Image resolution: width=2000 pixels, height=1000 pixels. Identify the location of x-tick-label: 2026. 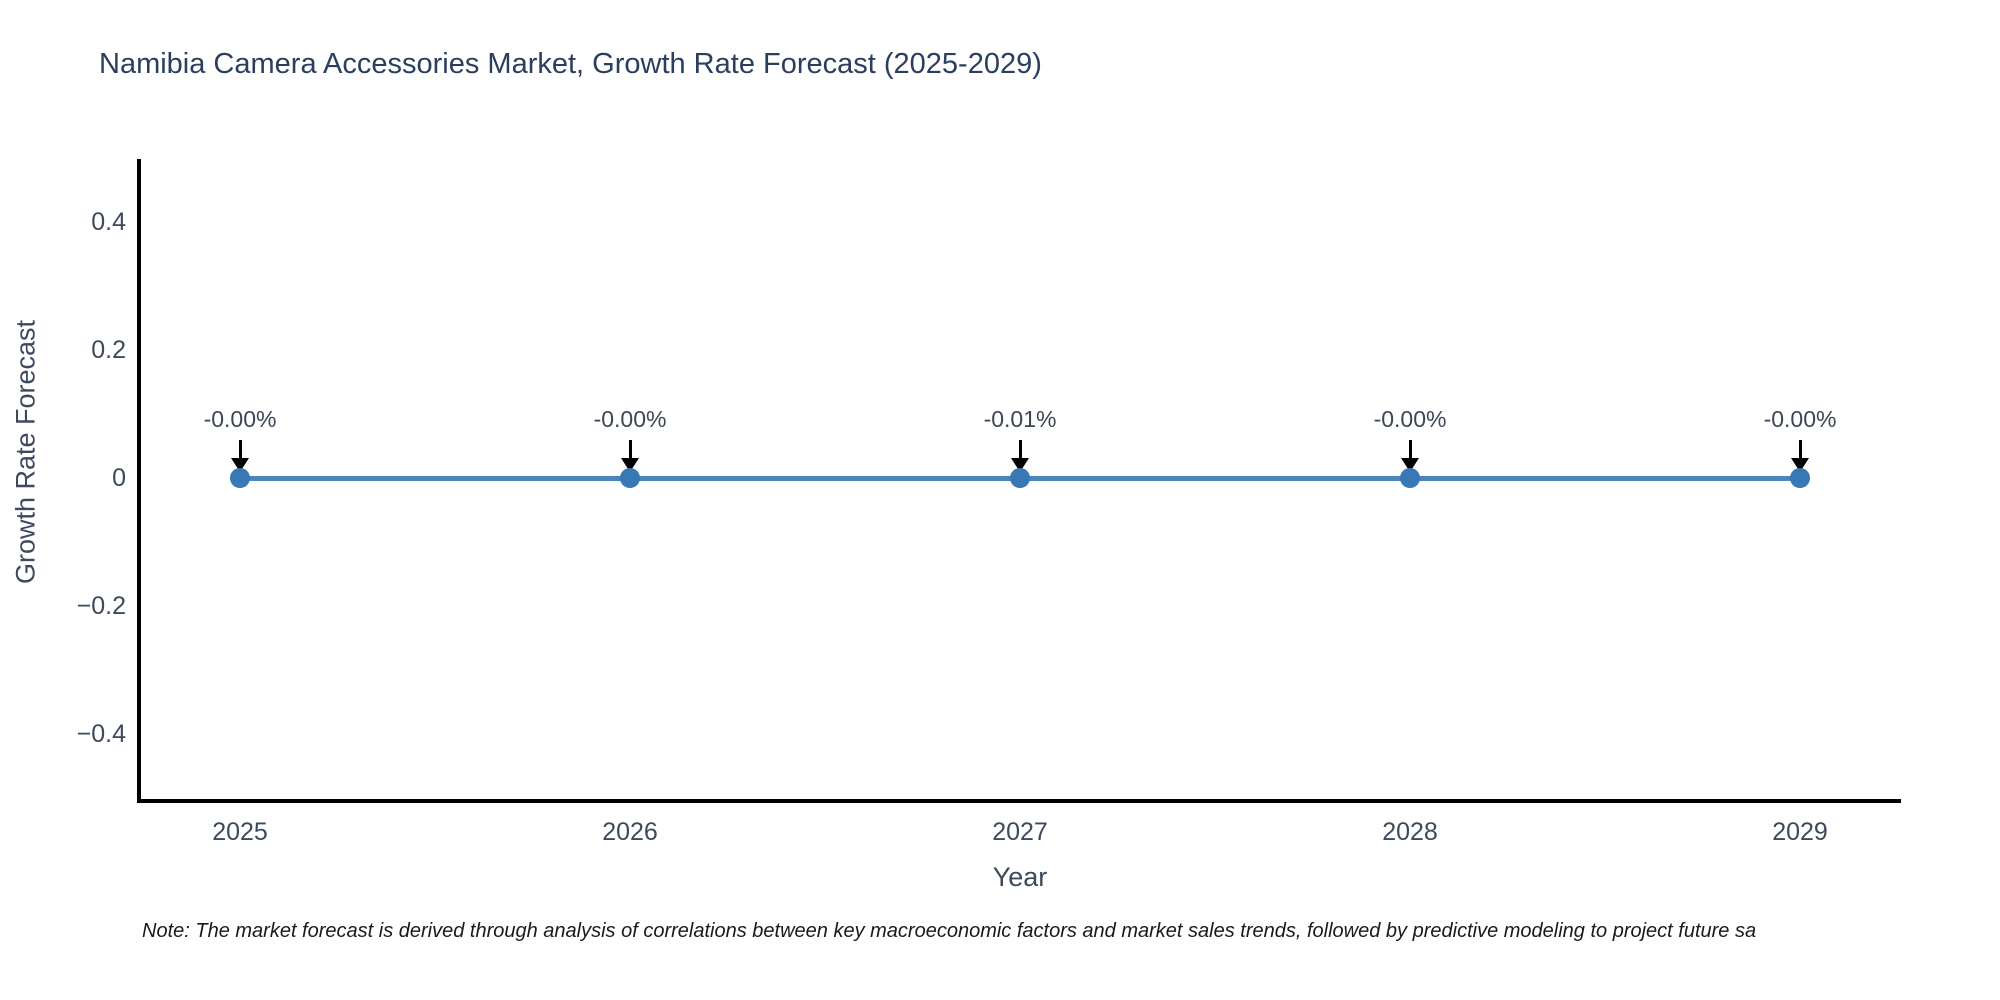
(630, 832).